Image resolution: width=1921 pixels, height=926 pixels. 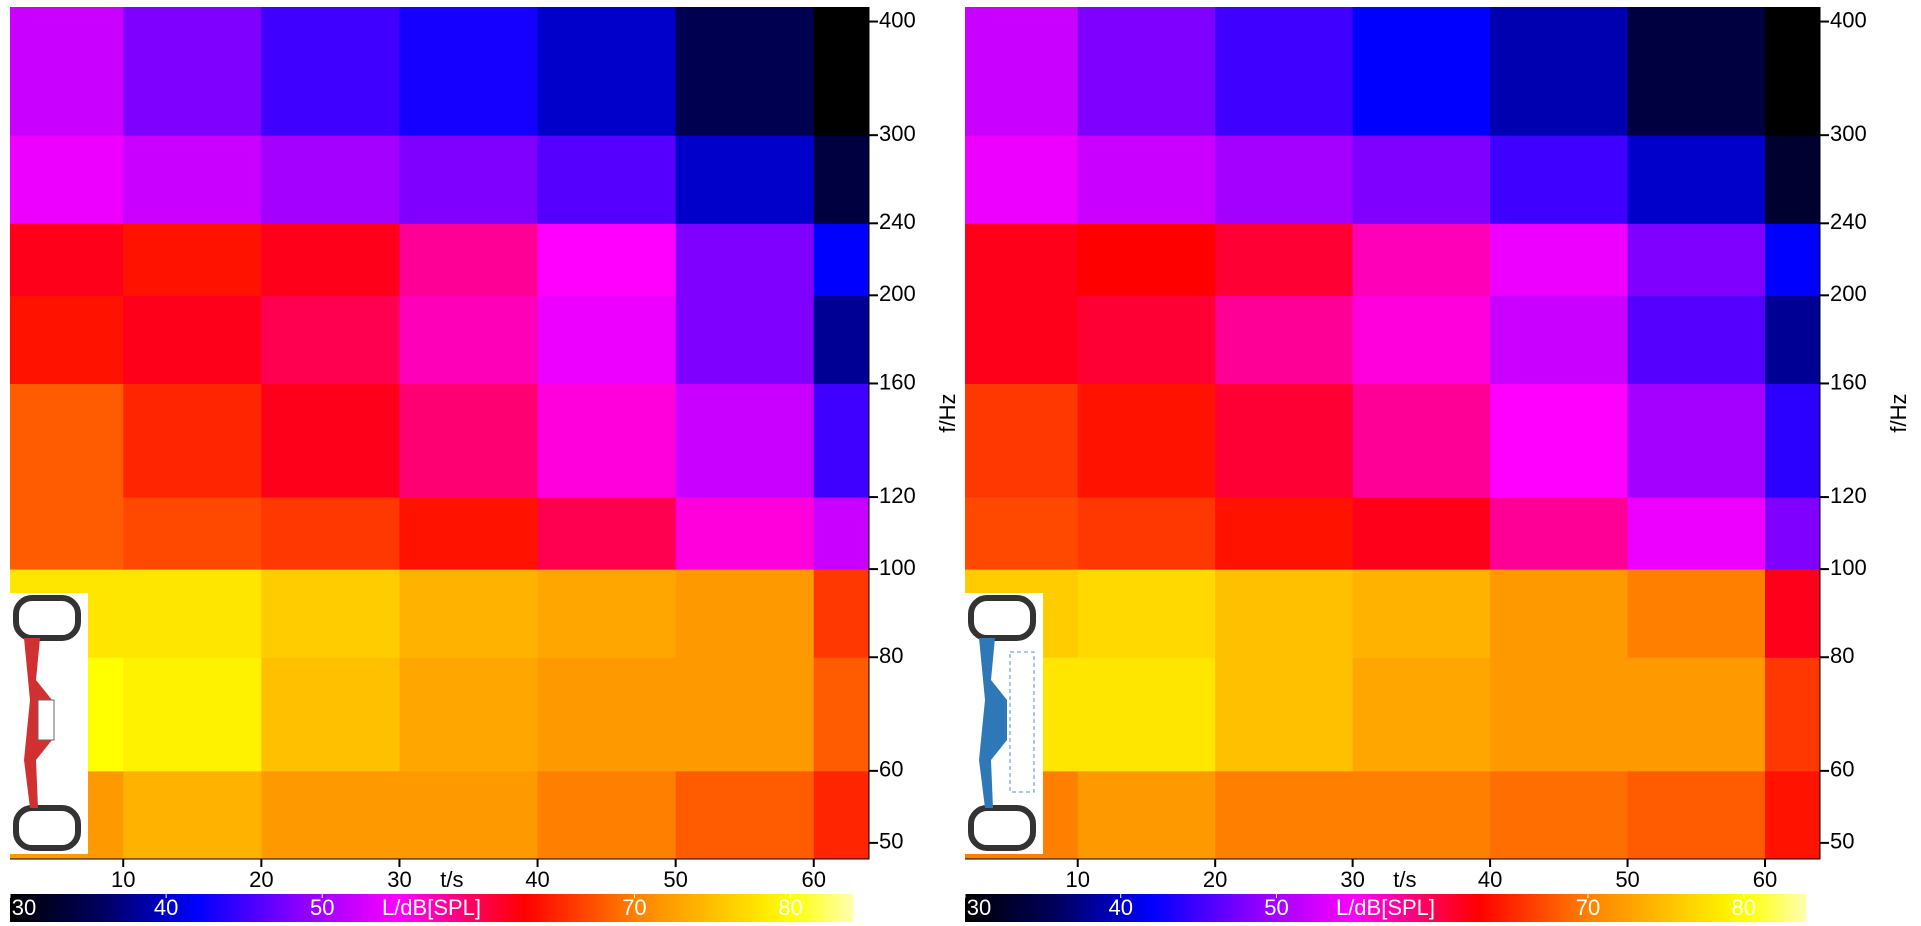 What do you see at coordinates (897, 495) in the screenshot?
I see `y-tick-label: 120` at bounding box center [897, 495].